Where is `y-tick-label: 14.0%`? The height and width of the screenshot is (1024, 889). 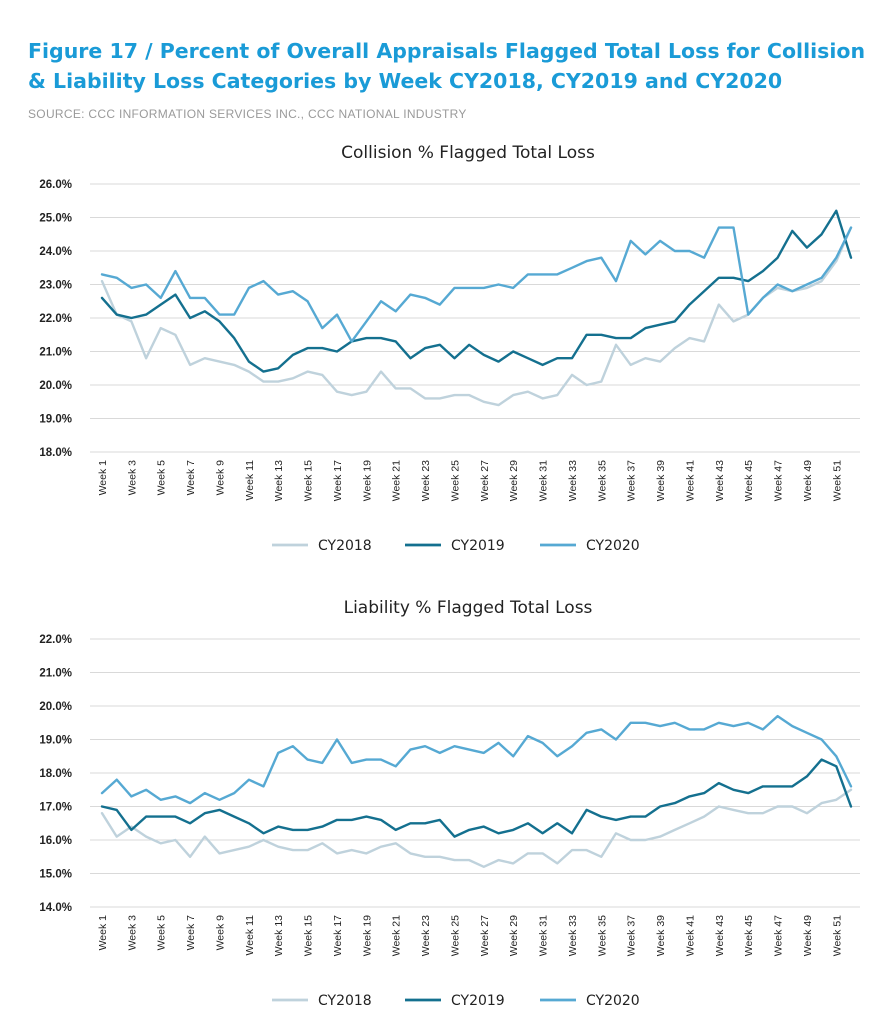
y-tick-label: 14.0% is located at coordinates (55, 908).